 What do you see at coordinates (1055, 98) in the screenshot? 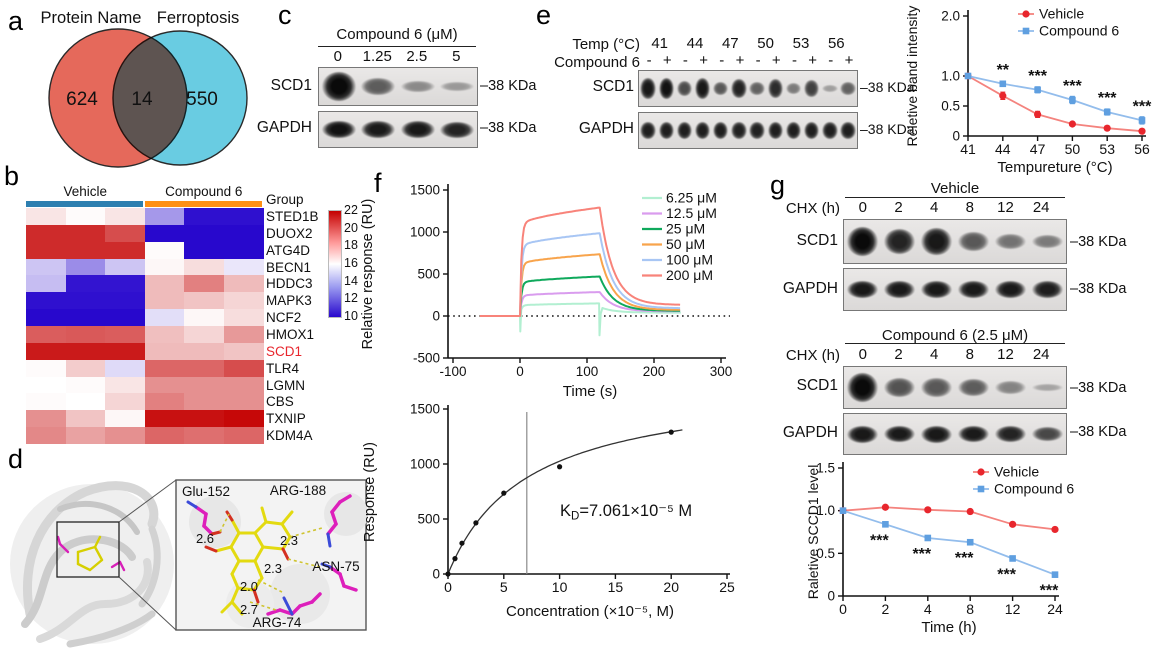
I see `series-line-Compound 6` at bounding box center [1055, 98].